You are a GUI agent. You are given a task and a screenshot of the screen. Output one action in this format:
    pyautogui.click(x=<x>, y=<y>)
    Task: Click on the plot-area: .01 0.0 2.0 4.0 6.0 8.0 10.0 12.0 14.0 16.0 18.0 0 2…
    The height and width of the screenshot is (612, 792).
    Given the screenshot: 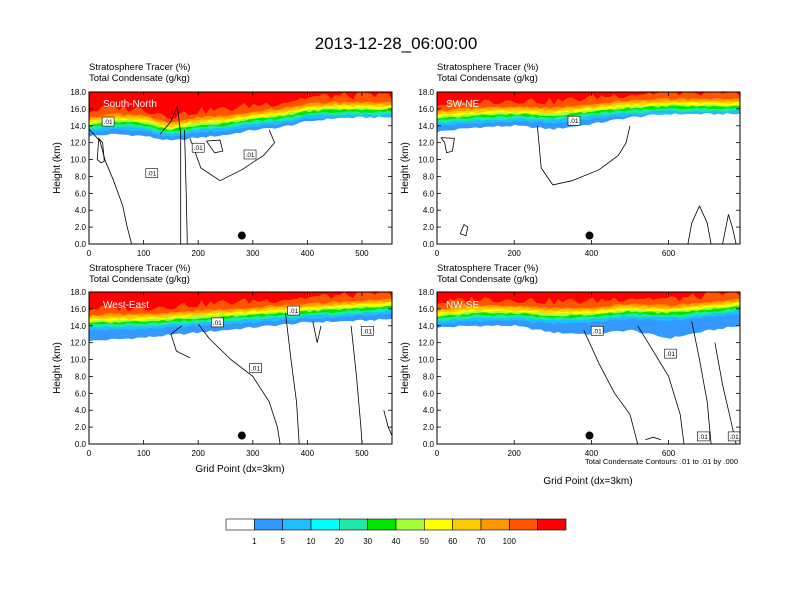 What is the action you would take?
    pyautogui.click(x=579, y=173)
    